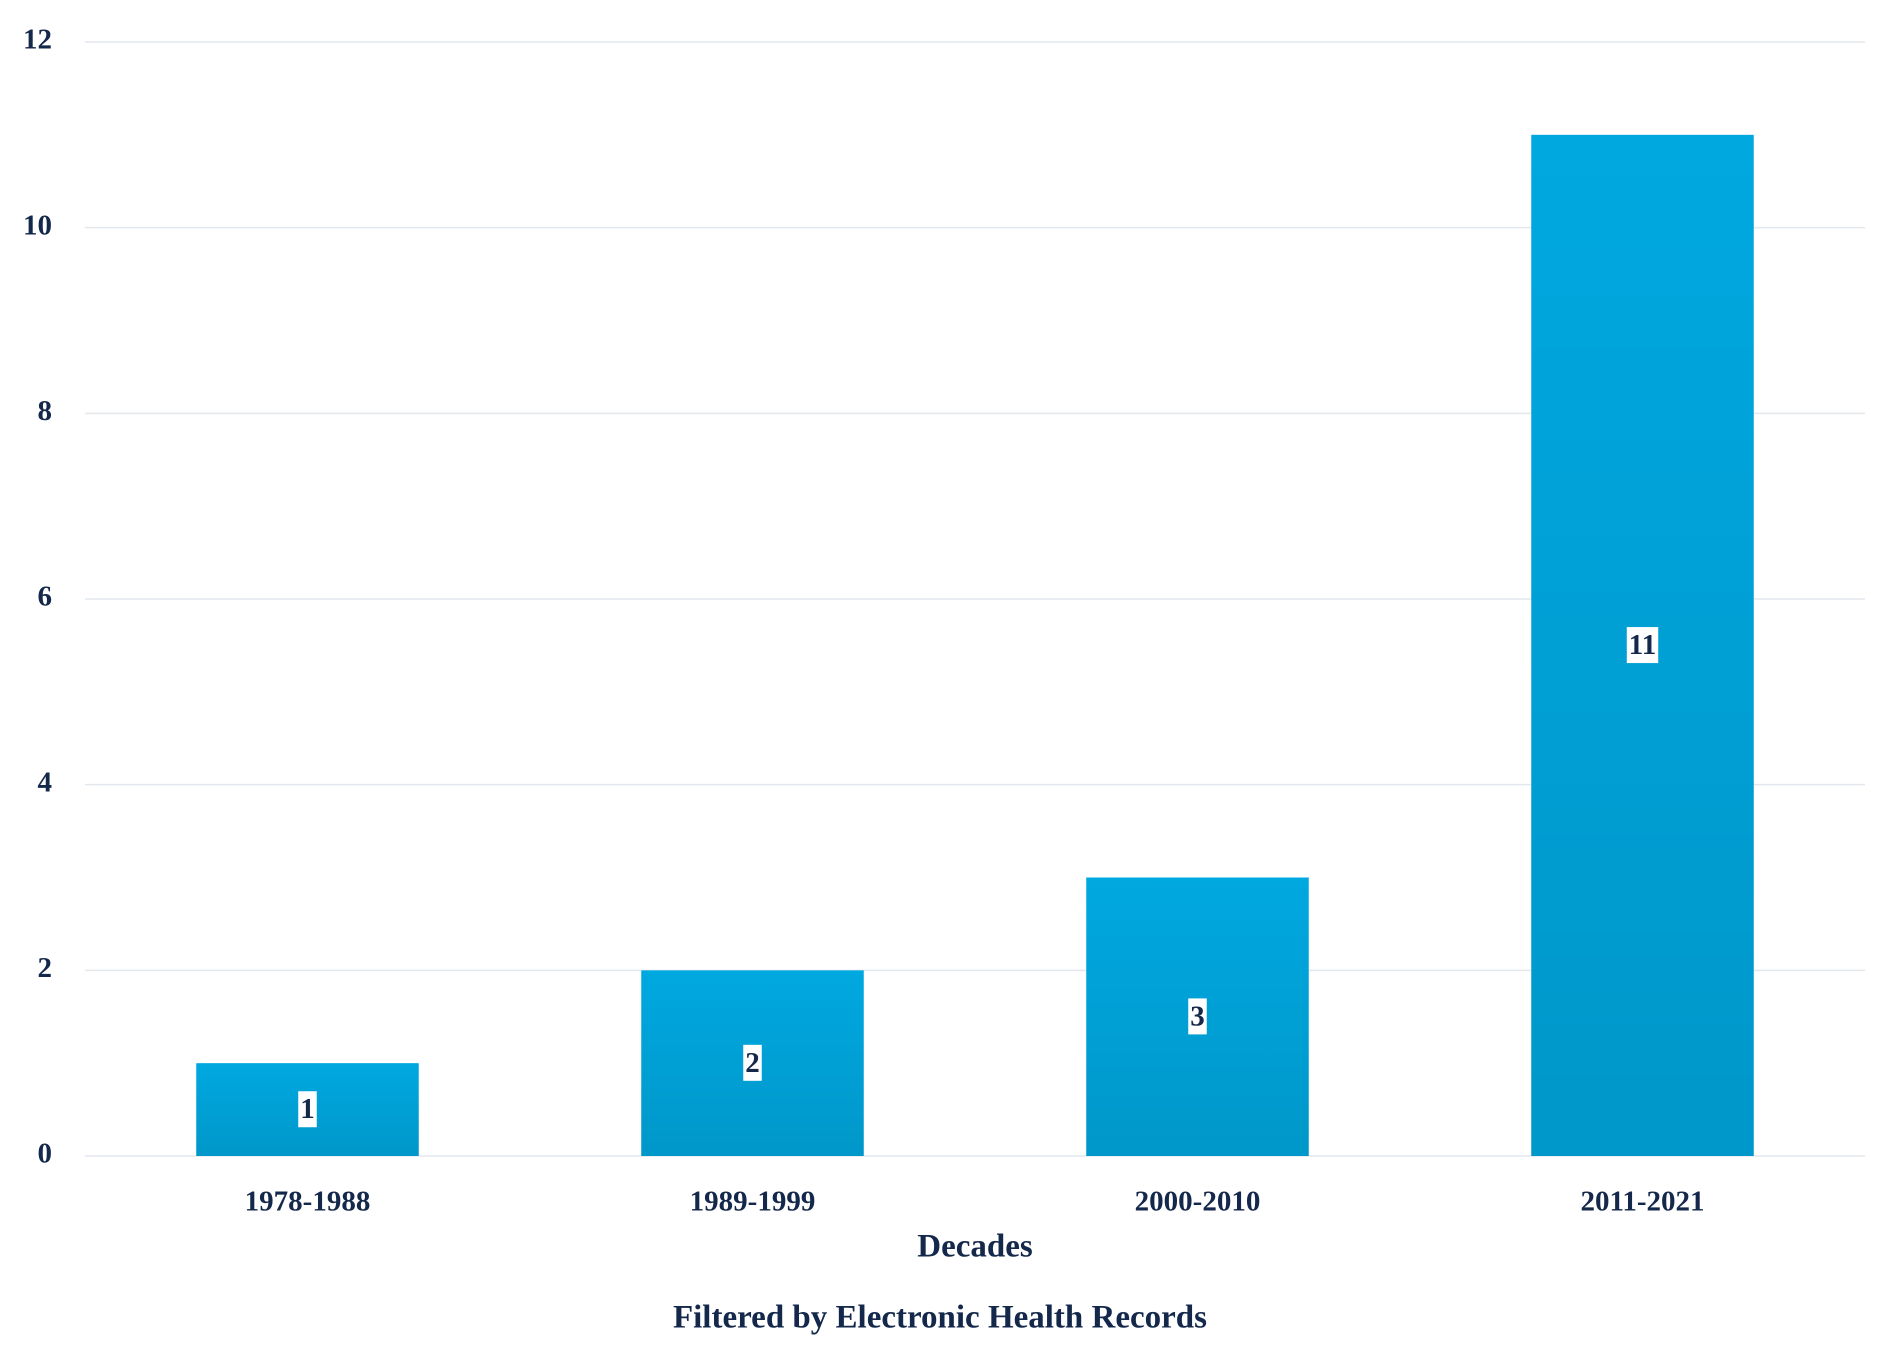 The width and height of the screenshot is (1877, 1345). What do you see at coordinates (753, 1202) in the screenshot?
I see `x-tick-label: 1989-1999` at bounding box center [753, 1202].